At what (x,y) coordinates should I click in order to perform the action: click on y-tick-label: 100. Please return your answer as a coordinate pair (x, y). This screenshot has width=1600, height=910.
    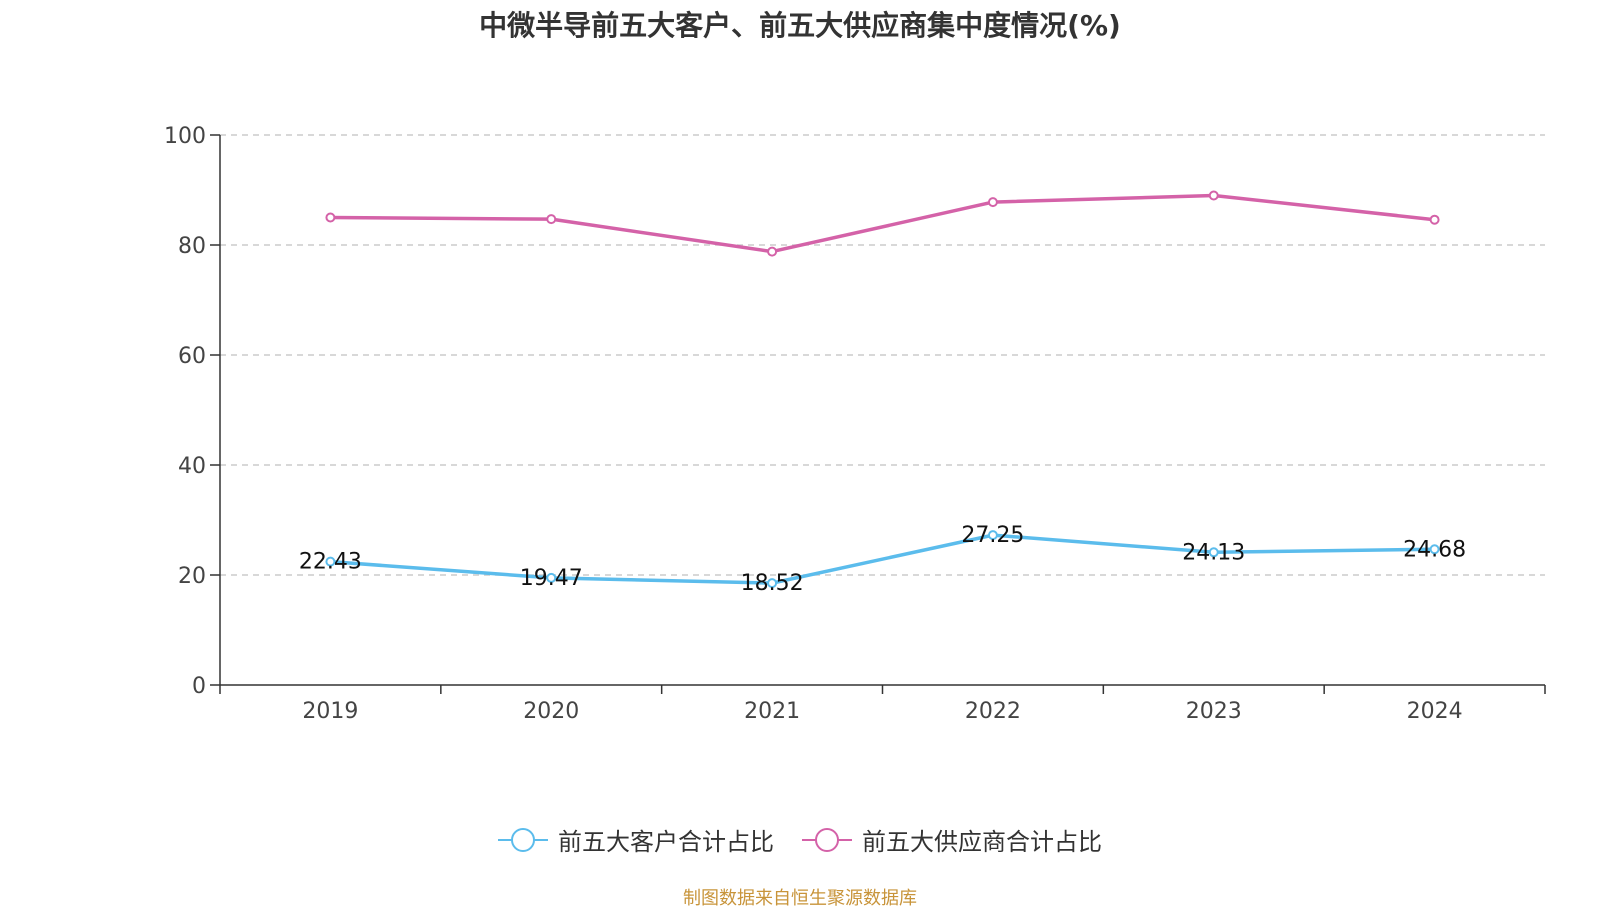
    Looking at the image, I should click on (185, 136).